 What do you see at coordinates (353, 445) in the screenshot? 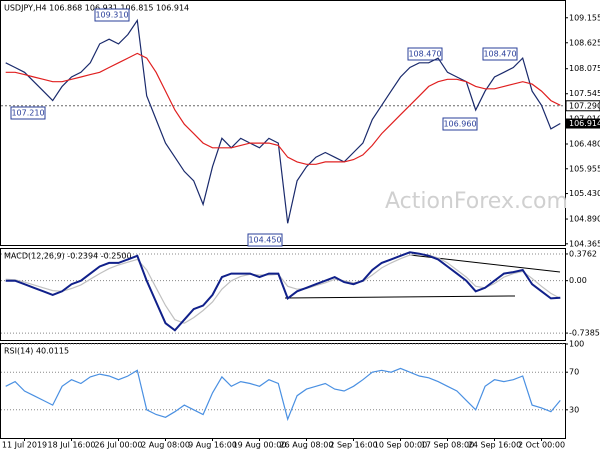
I see `x-tick-label: 2 Sep 16:00` at bounding box center [353, 445].